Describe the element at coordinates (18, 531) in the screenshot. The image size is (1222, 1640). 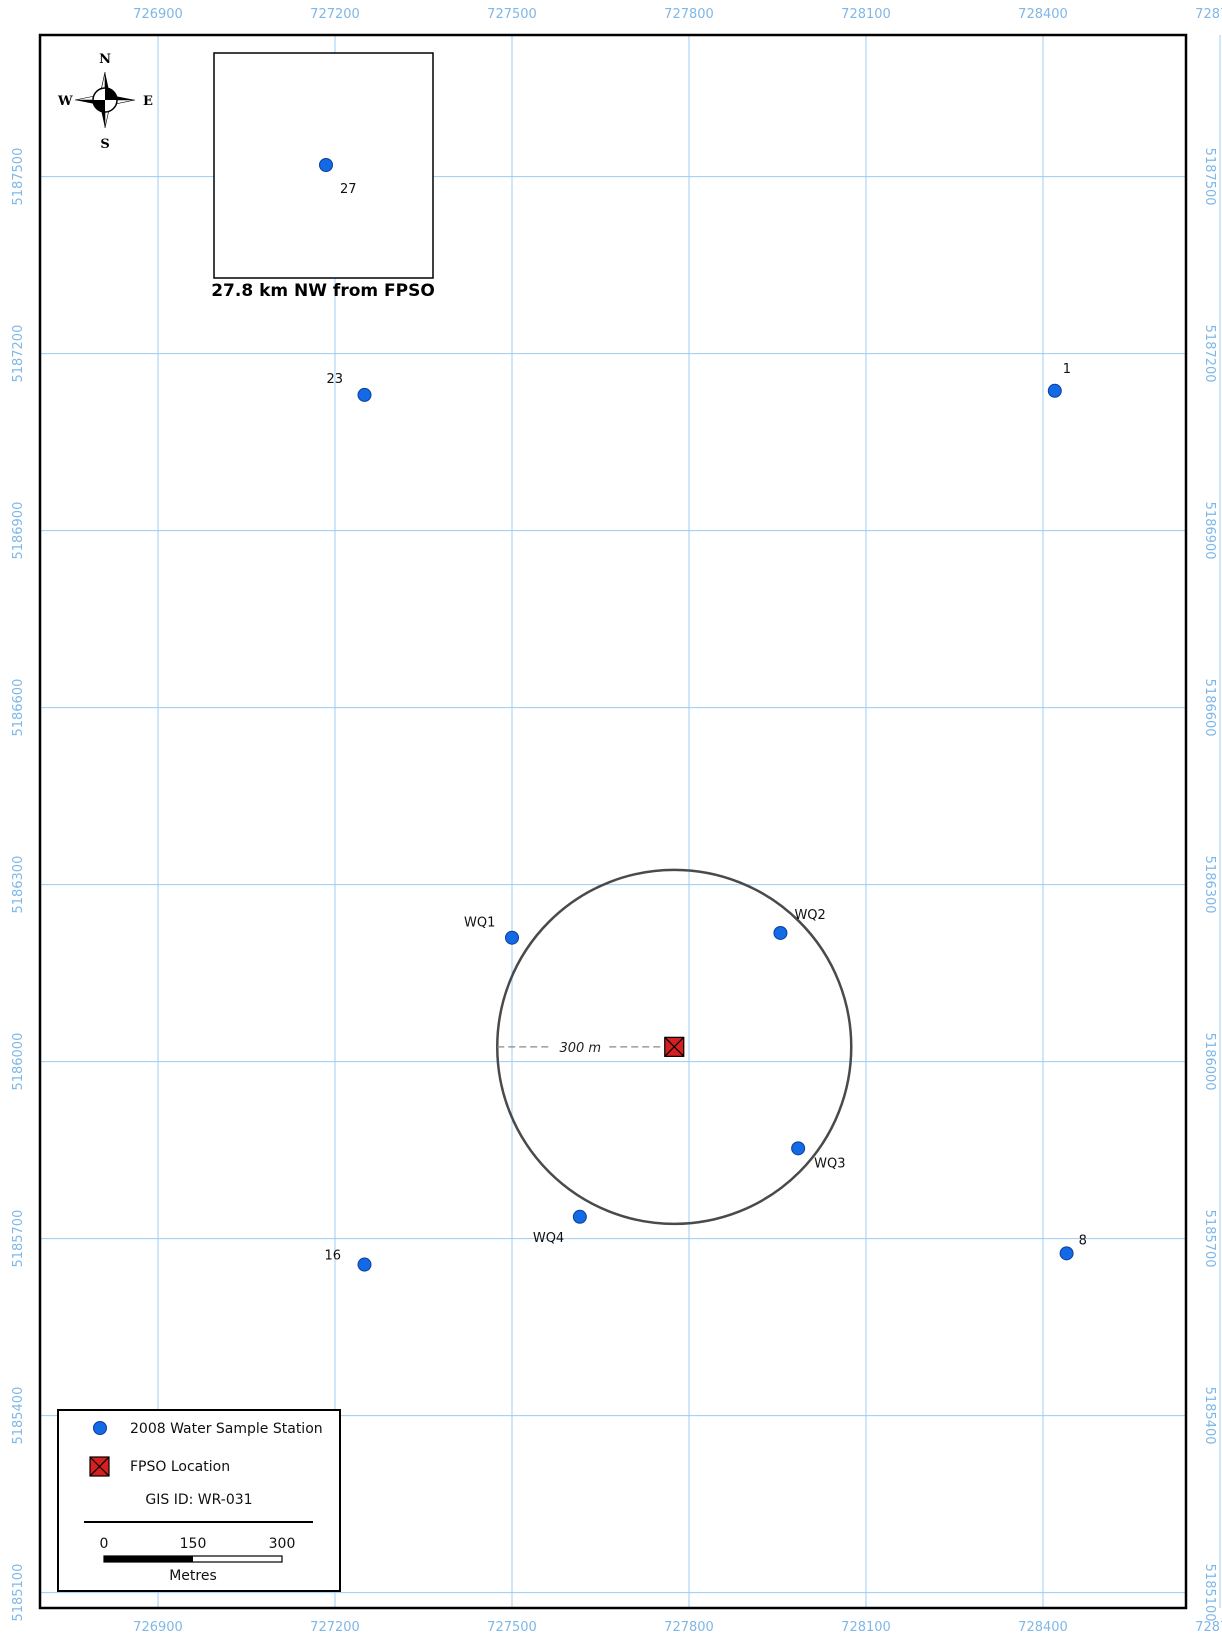
I see `y-tick-label-left: 5186900` at that location.